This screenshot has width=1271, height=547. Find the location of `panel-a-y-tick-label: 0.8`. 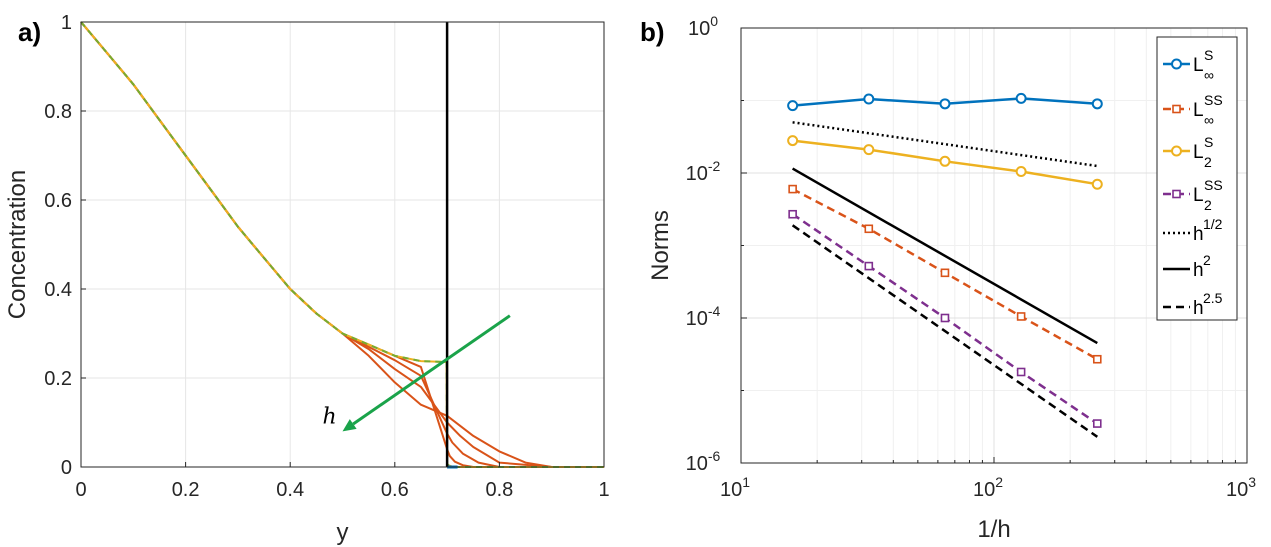

panel-a-y-tick-label: 0.8 is located at coordinates (58, 112).